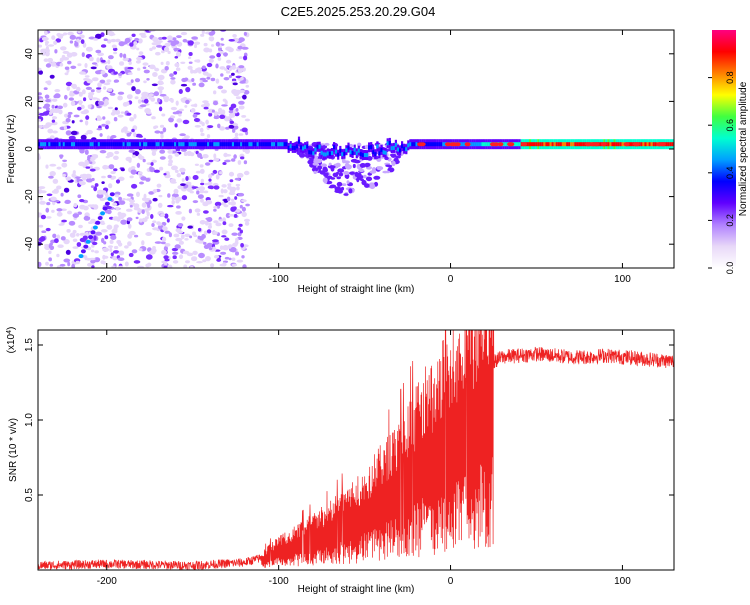 This screenshot has height=605, width=750. I want to click on streak-blob, so click(107, 203).